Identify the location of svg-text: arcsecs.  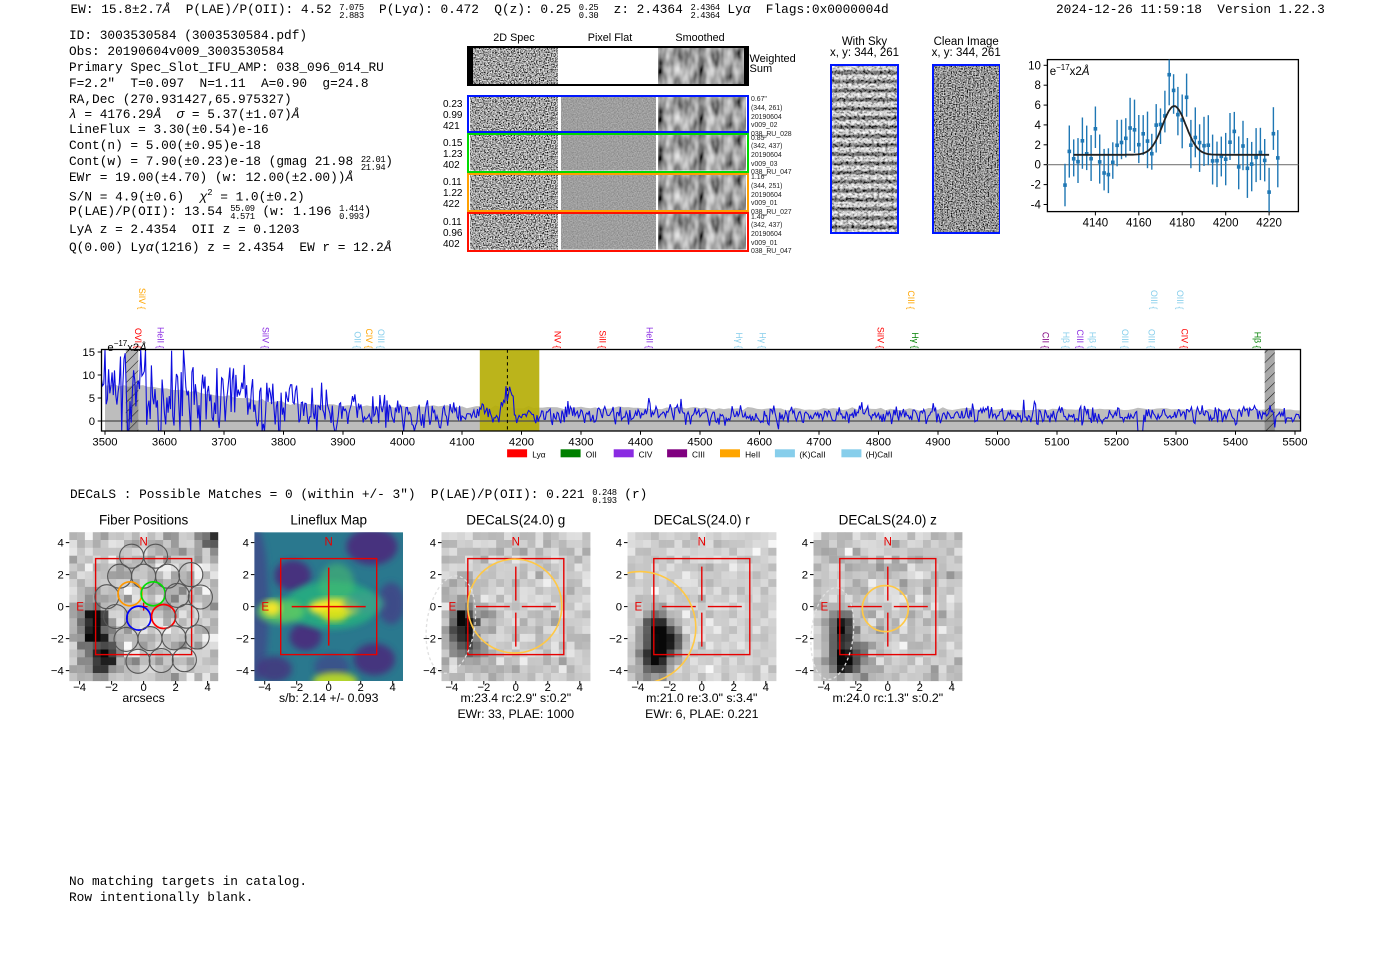
(143, 698).